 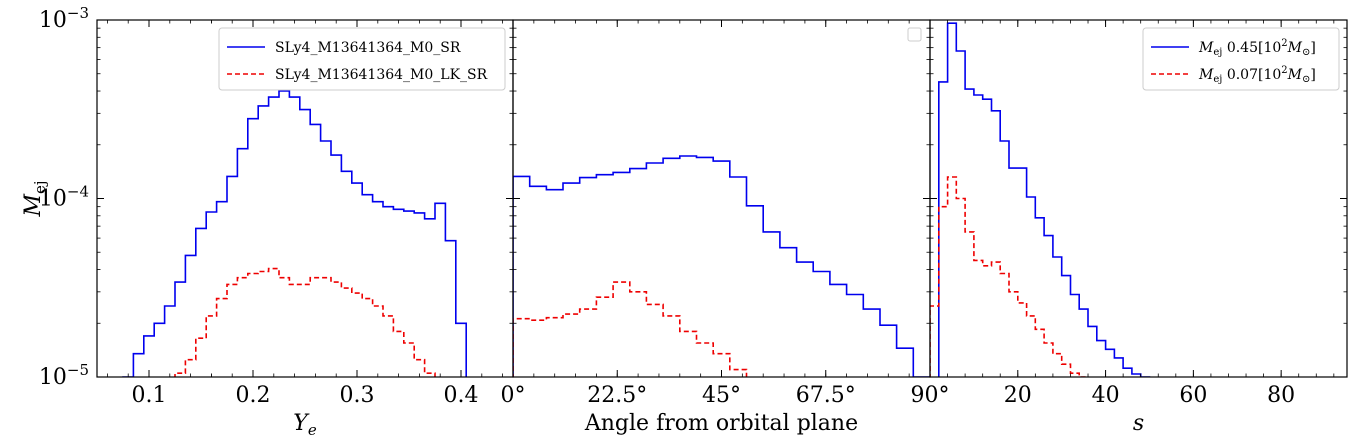 What do you see at coordinates (64, 375) in the screenshot?
I see `y-tick-label: 10⁻⁵` at bounding box center [64, 375].